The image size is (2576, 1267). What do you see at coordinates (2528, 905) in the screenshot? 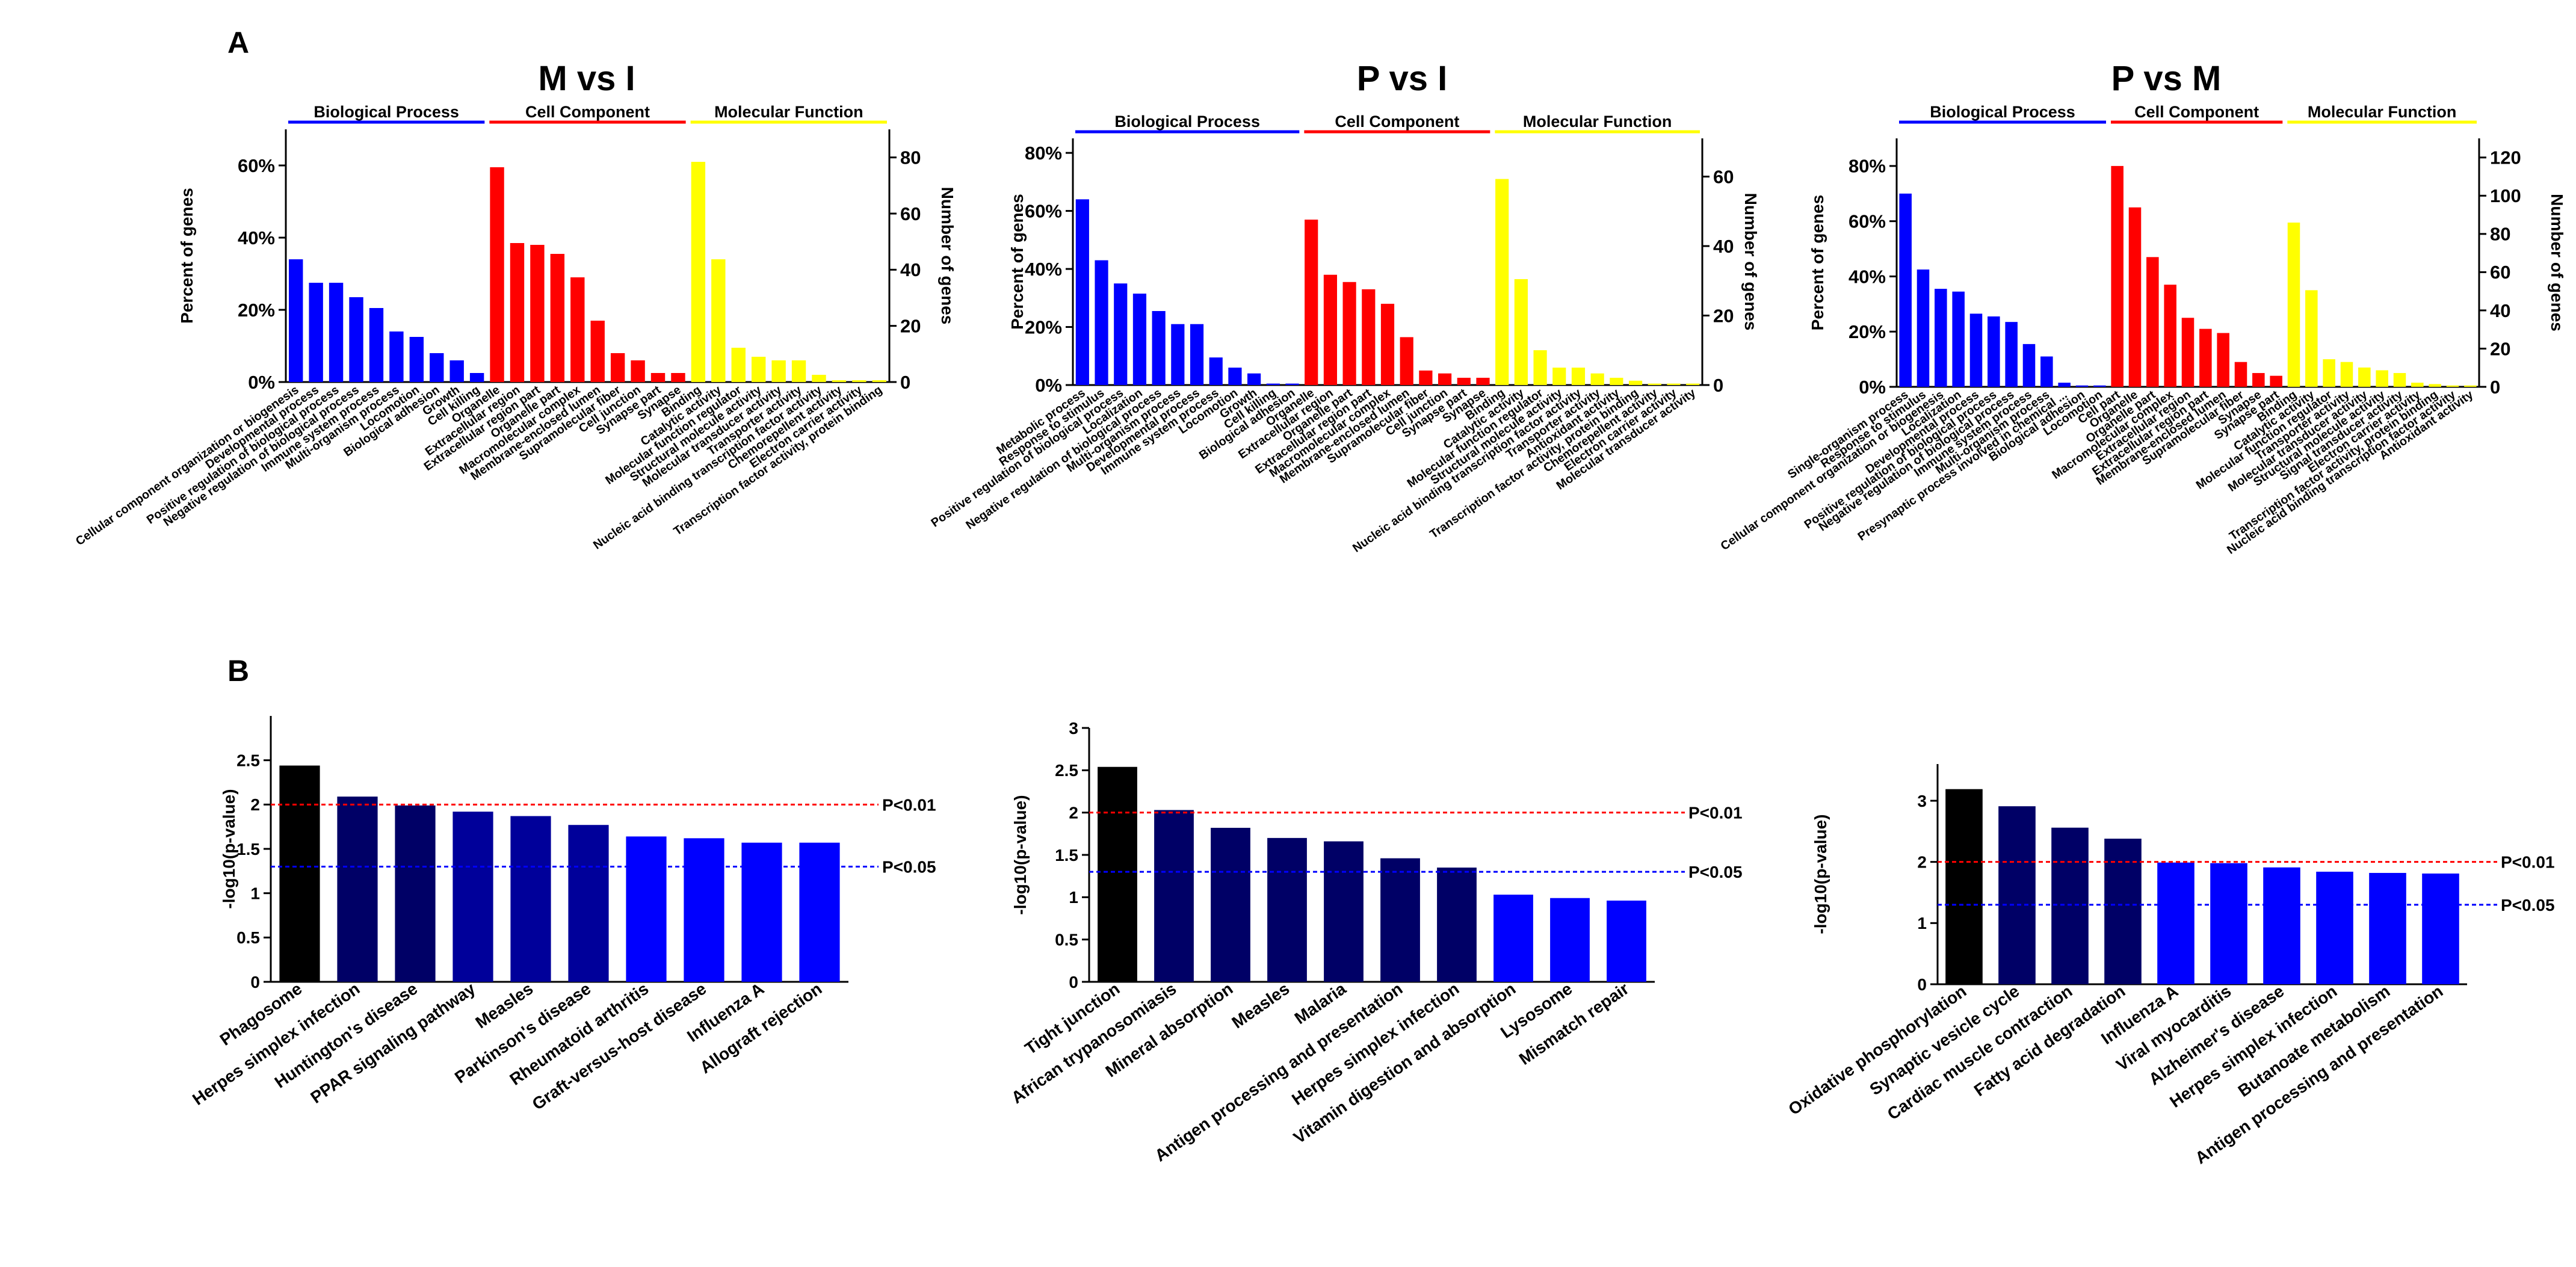
I see `threshold-label: P<0.05` at bounding box center [2528, 905].